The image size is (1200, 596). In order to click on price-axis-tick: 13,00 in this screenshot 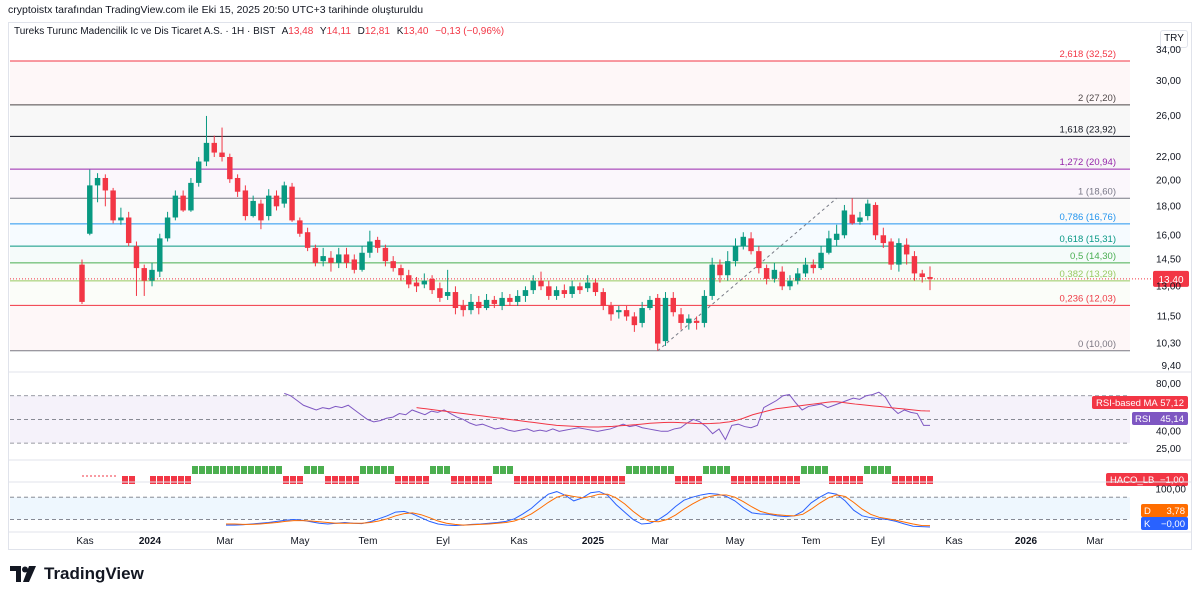, I will do `click(1168, 286)`.